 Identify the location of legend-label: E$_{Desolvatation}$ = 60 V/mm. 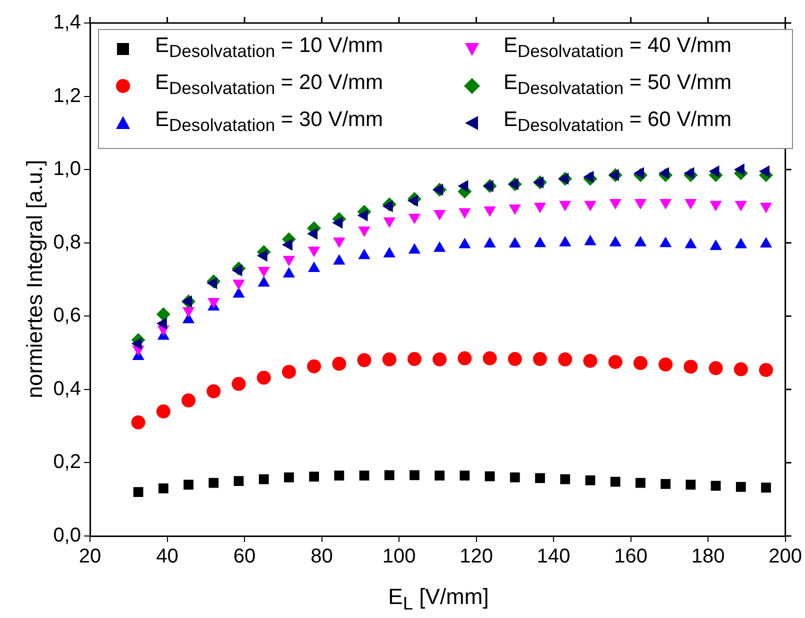
(618, 122).